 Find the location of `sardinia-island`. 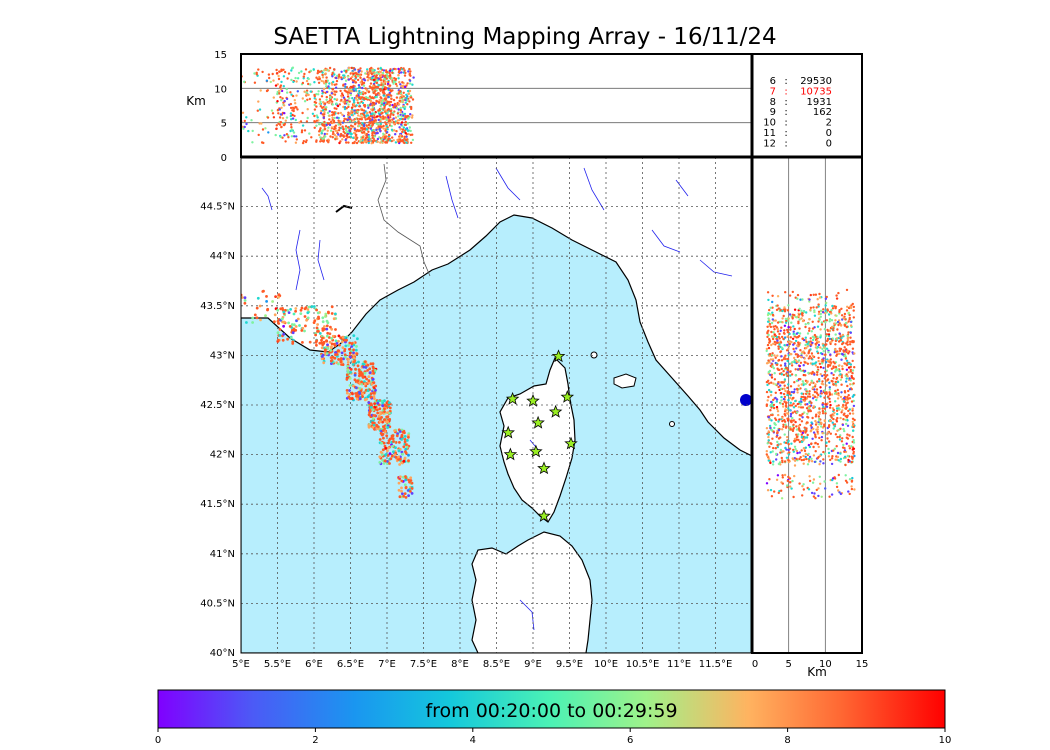

sardinia-island is located at coordinates (532, 592).